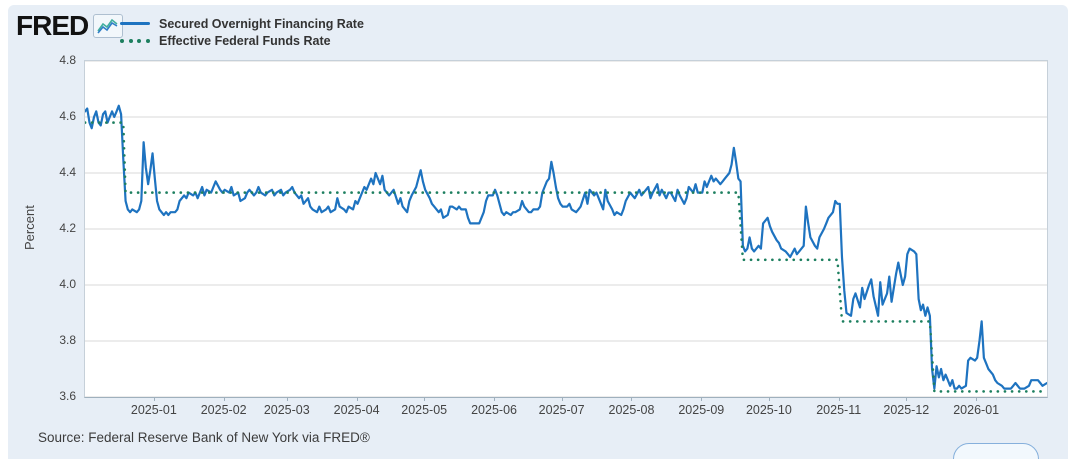 Image resolution: width=1080 pixels, height=459 pixels. Describe the element at coordinates (996, 451) in the screenshot. I see `bottom-action-button` at that location.